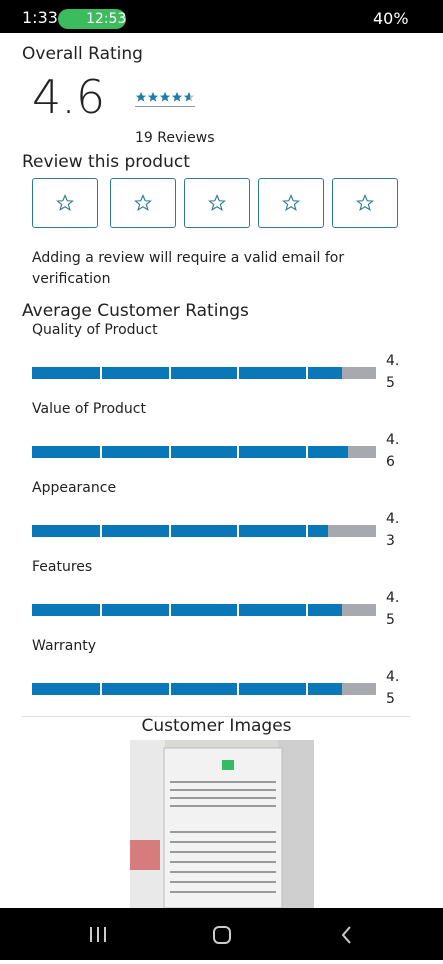  I want to click on customer-image, so click(222, 824).